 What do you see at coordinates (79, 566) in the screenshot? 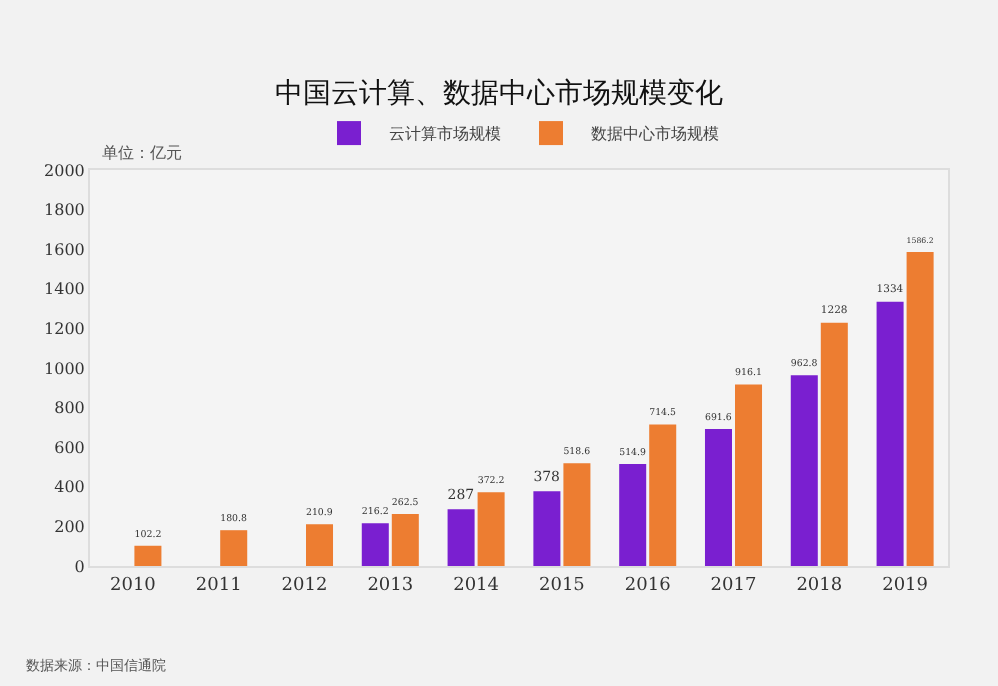
I see `y-tick-label: 0` at bounding box center [79, 566].